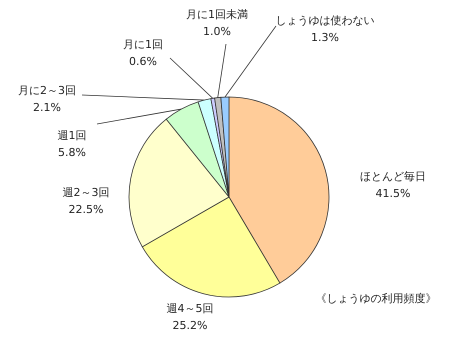  Describe the element at coordinates (72, 152) in the screenshot. I see `data-label: 5.8%` at that location.